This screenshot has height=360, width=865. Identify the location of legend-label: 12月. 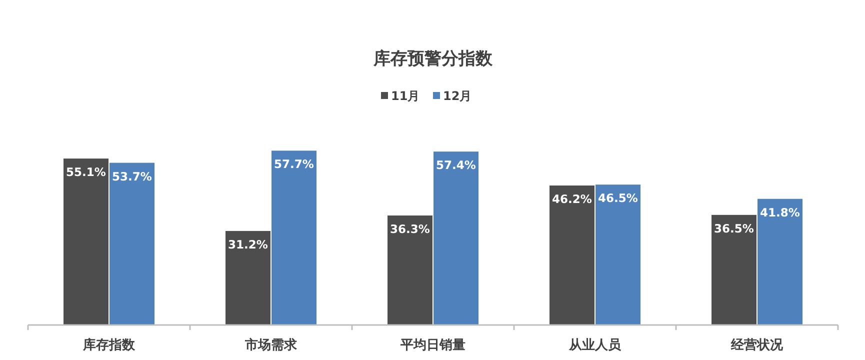
(457, 96).